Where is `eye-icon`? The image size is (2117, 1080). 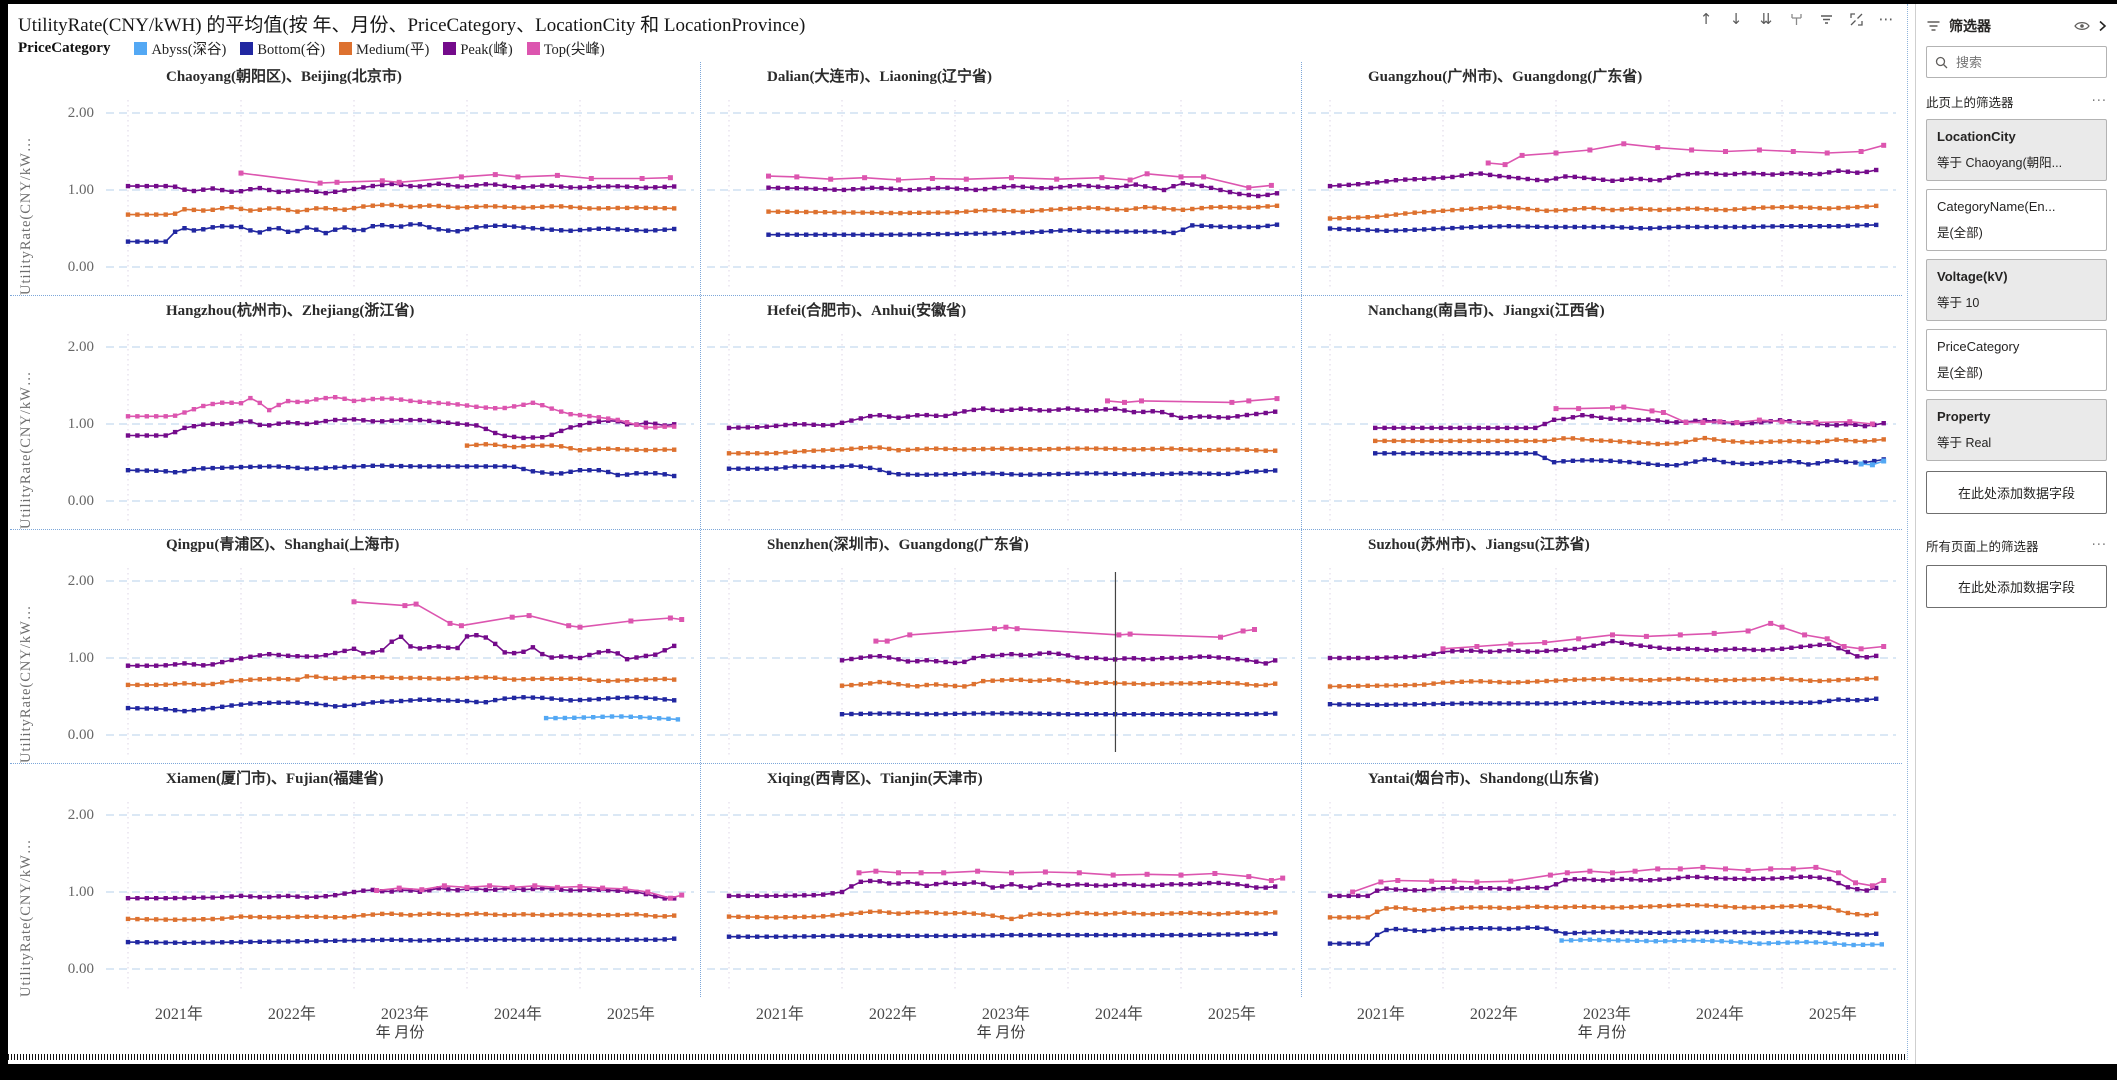
eye-icon is located at coordinates (2082, 26).